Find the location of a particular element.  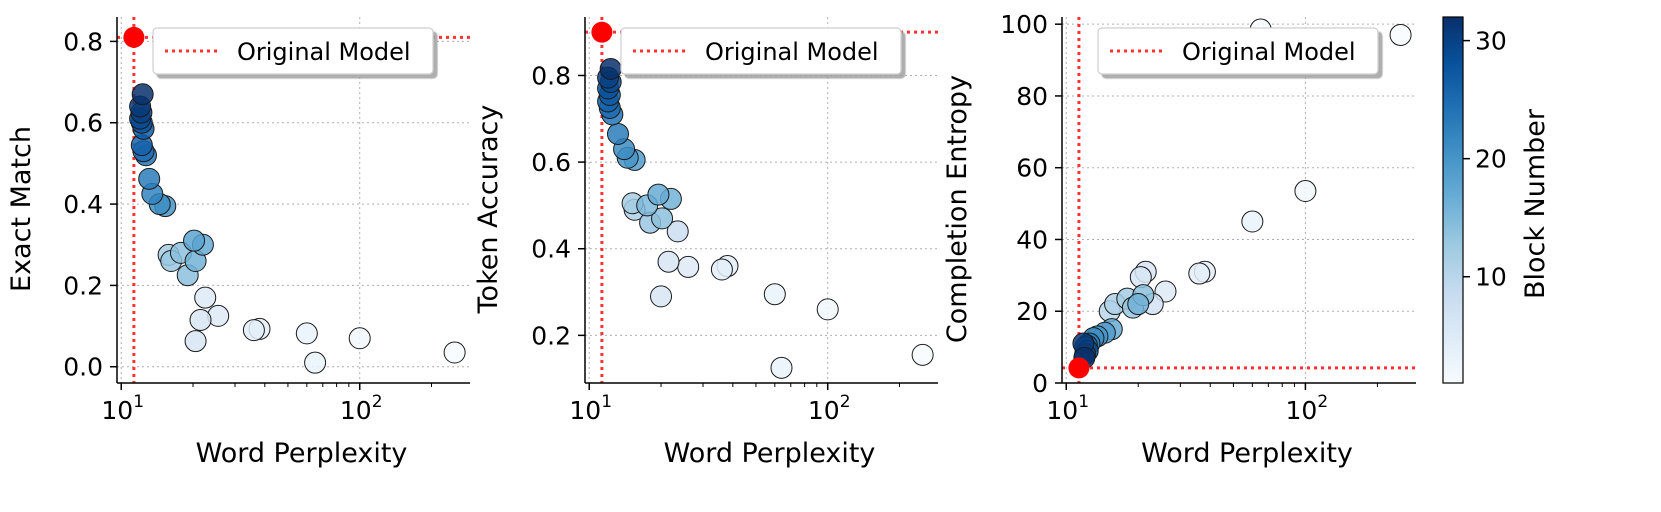

y-tick-label: 20 is located at coordinates (1032, 311).